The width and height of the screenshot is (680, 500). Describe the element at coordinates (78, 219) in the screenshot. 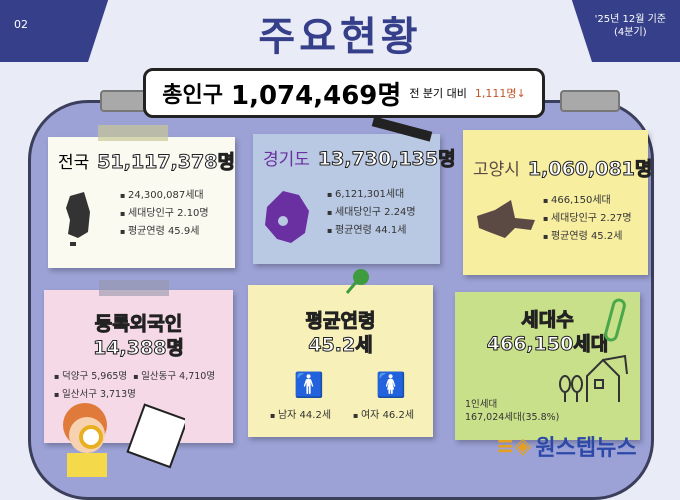

I see `korea-map-icon` at that location.